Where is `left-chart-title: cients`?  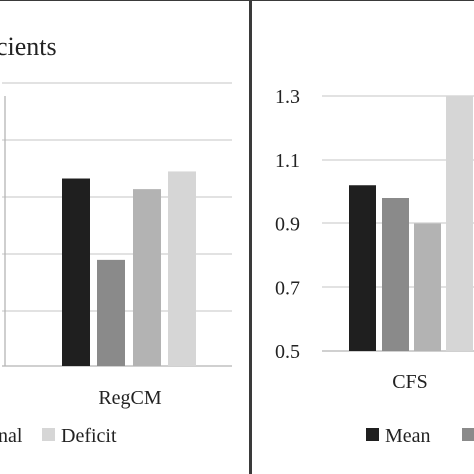 left-chart-title: cients is located at coordinates (28, 46).